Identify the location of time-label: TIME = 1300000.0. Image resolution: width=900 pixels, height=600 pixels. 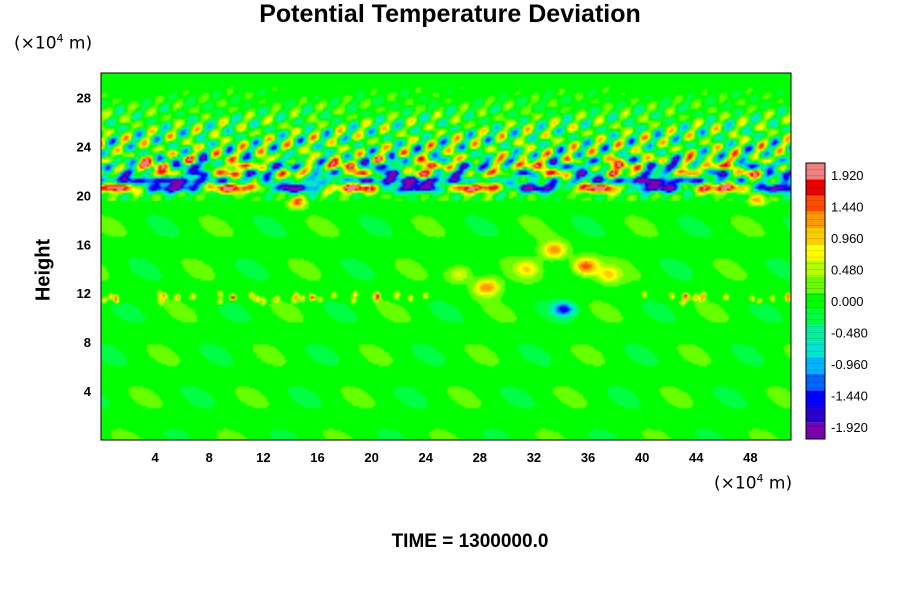
(470, 541).